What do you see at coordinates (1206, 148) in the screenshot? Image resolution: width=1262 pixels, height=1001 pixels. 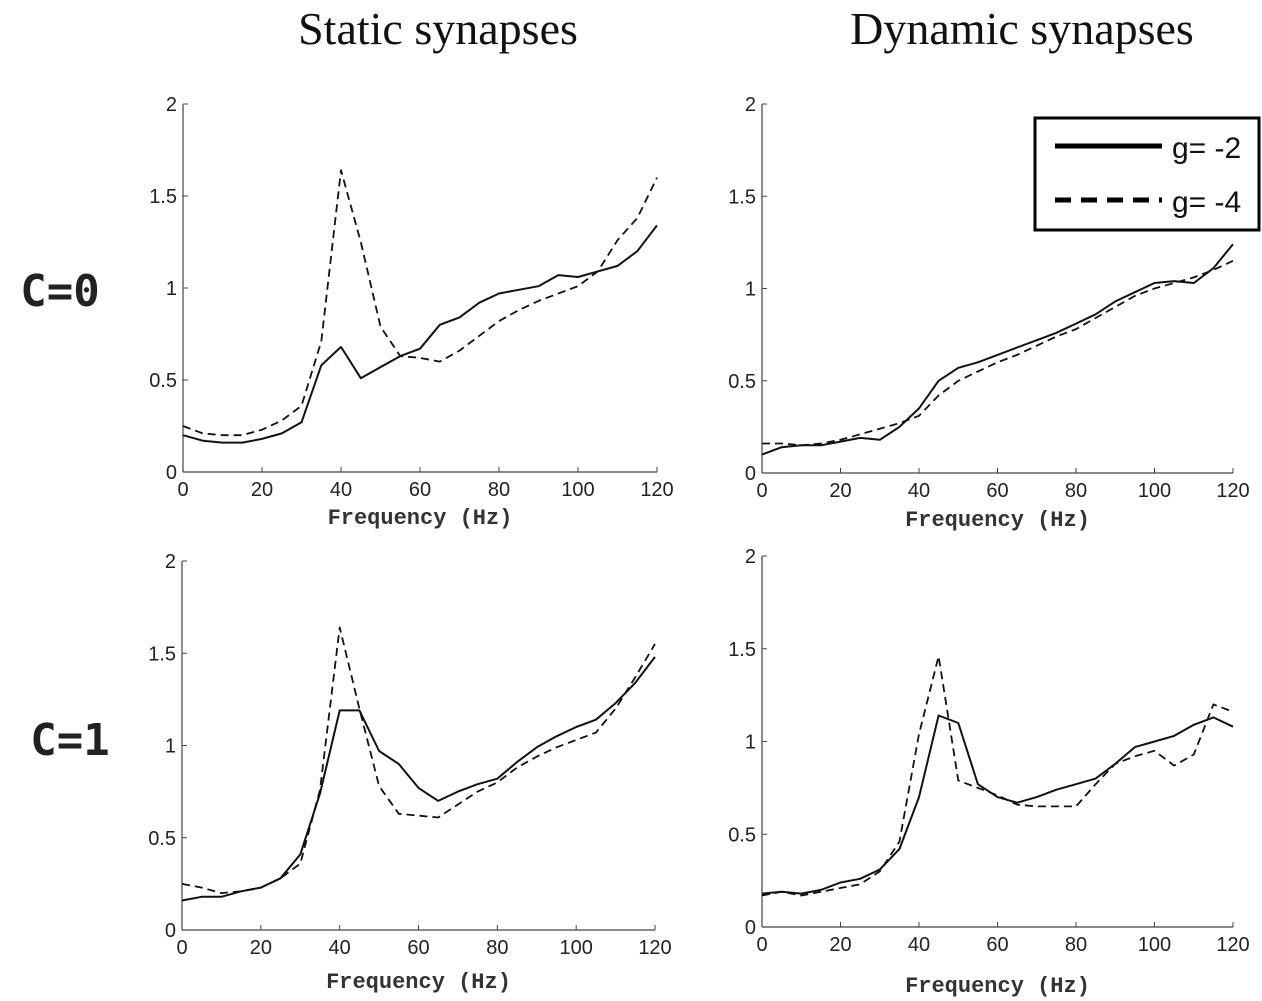 I see `legend-label-solid: g= -2` at bounding box center [1206, 148].